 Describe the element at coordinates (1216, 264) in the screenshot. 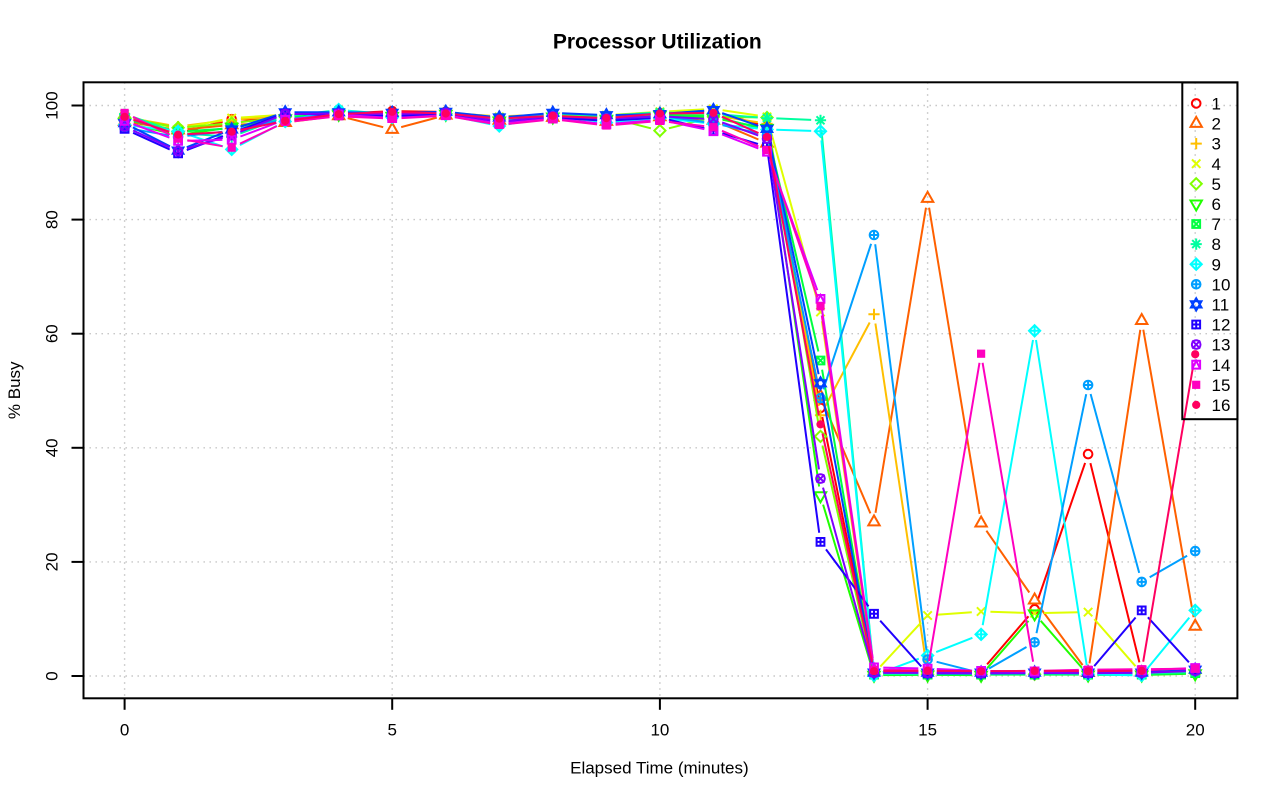

I see `svg-text: 9` at that location.